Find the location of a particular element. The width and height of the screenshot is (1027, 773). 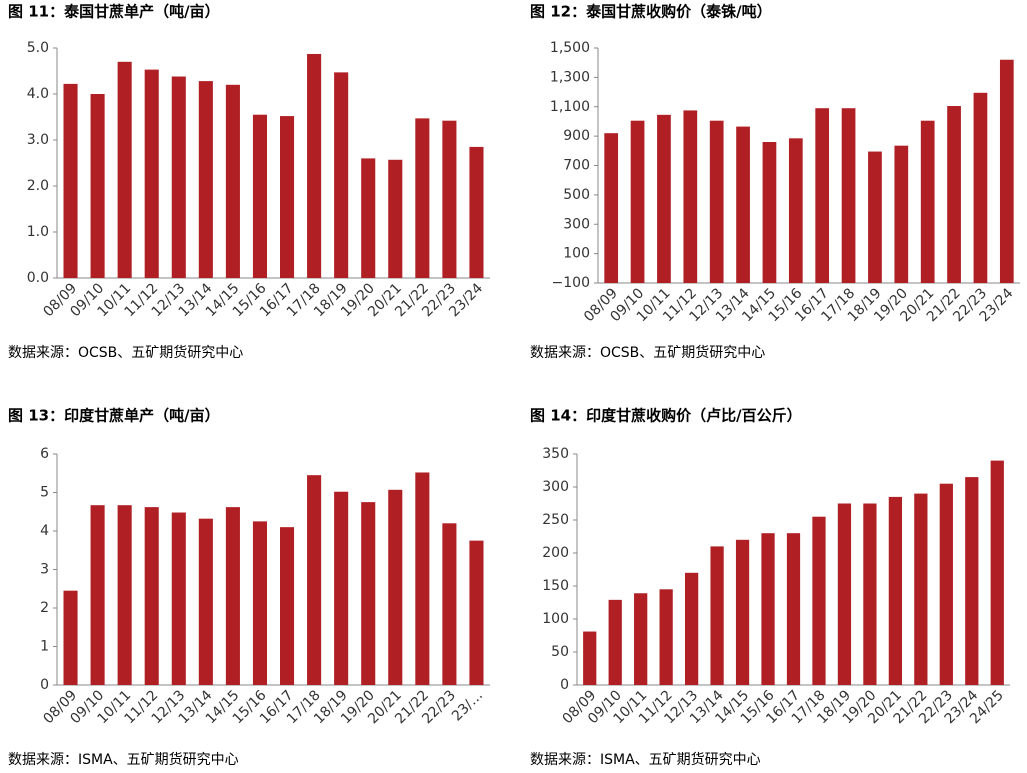

y-tick-label: 2.0 is located at coordinates (38, 186).